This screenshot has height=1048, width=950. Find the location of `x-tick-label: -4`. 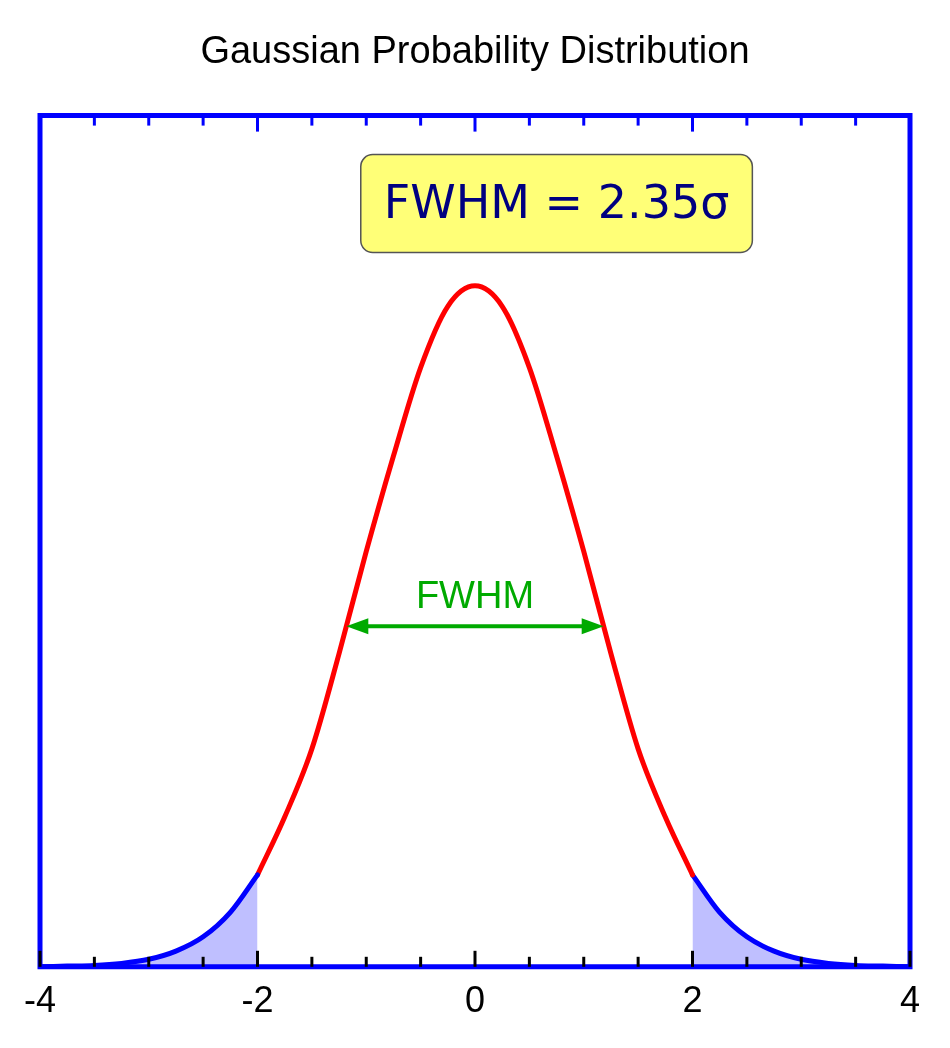

x-tick-label: -4 is located at coordinates (40, 1000).